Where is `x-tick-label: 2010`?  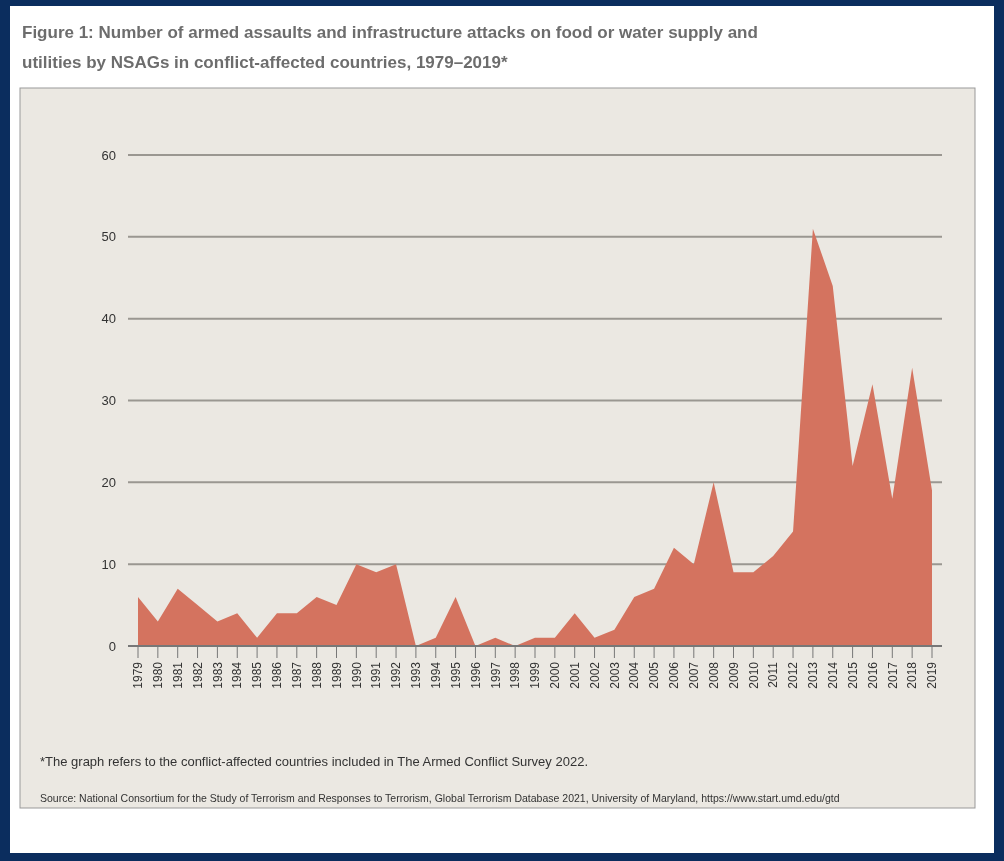
x-tick-label: 2010 is located at coordinates (753, 675).